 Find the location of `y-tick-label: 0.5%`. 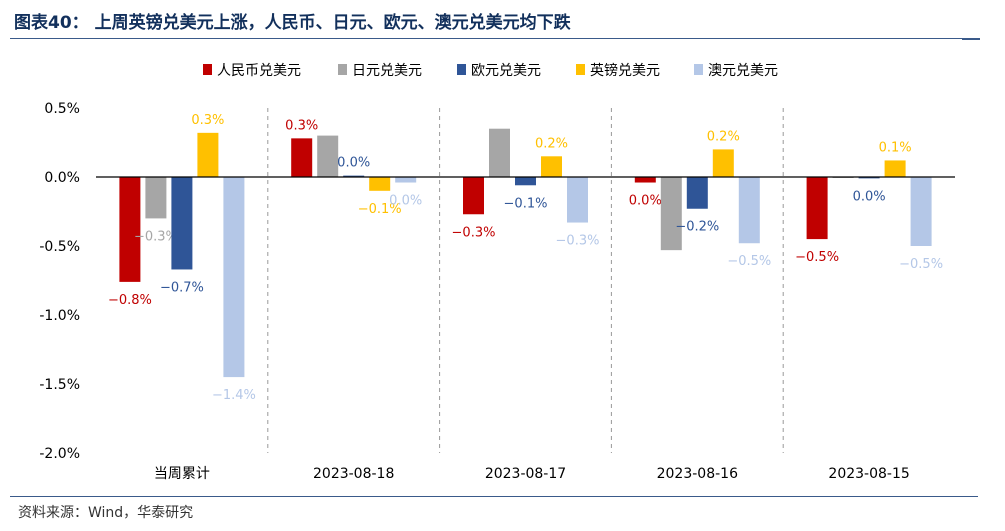

y-tick-label: 0.5% is located at coordinates (62, 109).